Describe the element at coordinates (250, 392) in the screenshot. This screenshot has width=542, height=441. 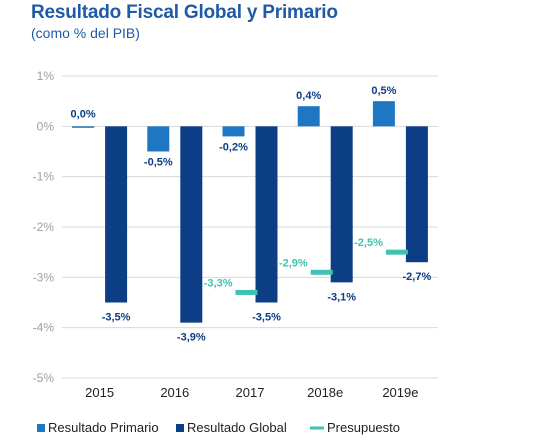
I see `x-tick-label: 2017` at that location.